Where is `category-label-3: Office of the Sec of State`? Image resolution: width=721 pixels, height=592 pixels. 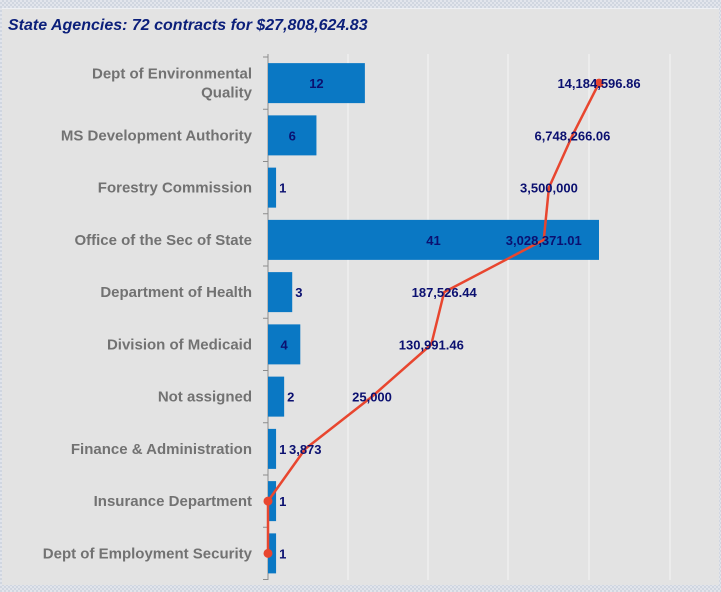 category-label-3: Office of the Sec of State is located at coordinates (163, 240).